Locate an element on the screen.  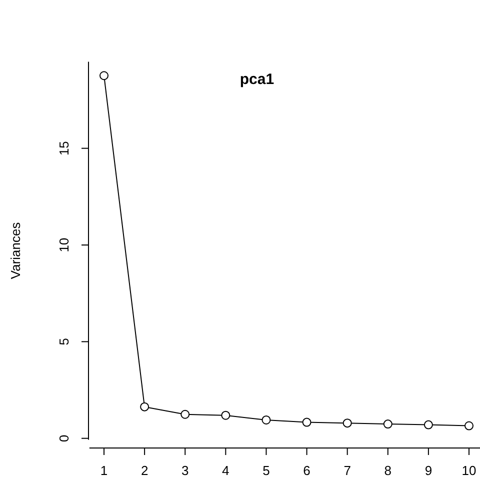
x-tick-label: 3 is located at coordinates (185, 470).